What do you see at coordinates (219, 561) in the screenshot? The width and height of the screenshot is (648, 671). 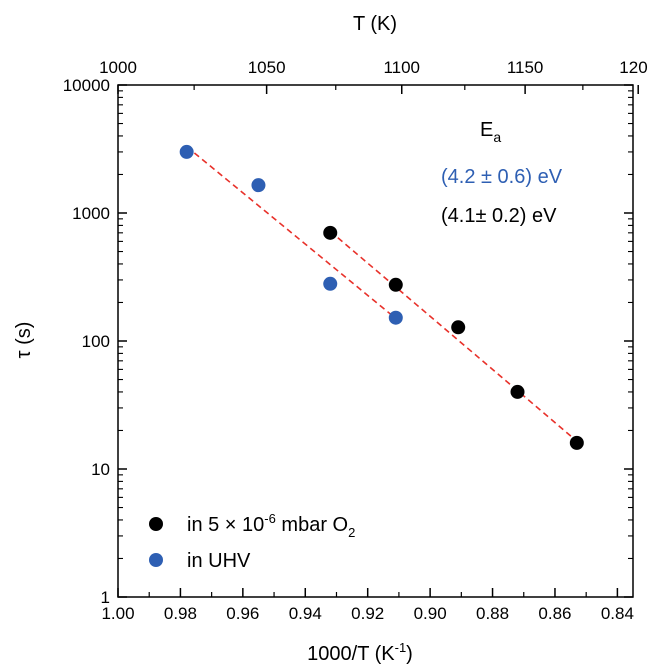 I see `legend-label-uhv: in UHV` at bounding box center [219, 561].